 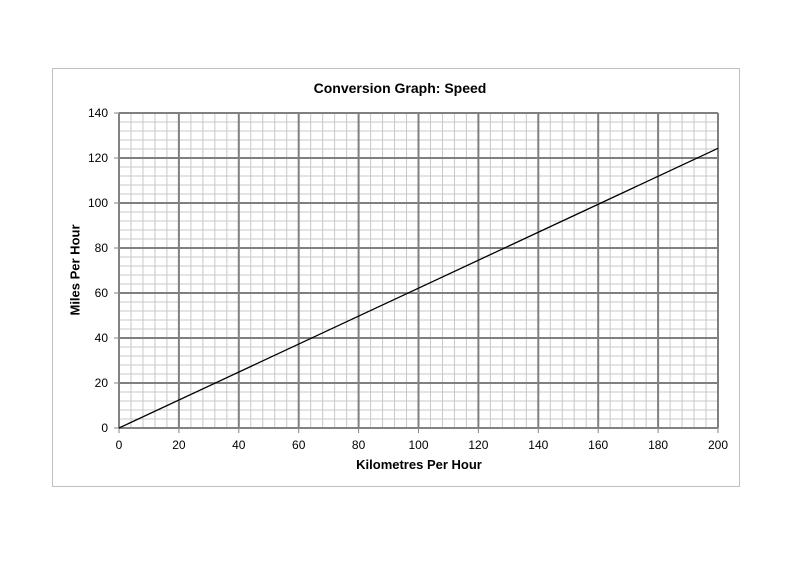 I want to click on x-tick-label: 100, so click(x=418, y=445).